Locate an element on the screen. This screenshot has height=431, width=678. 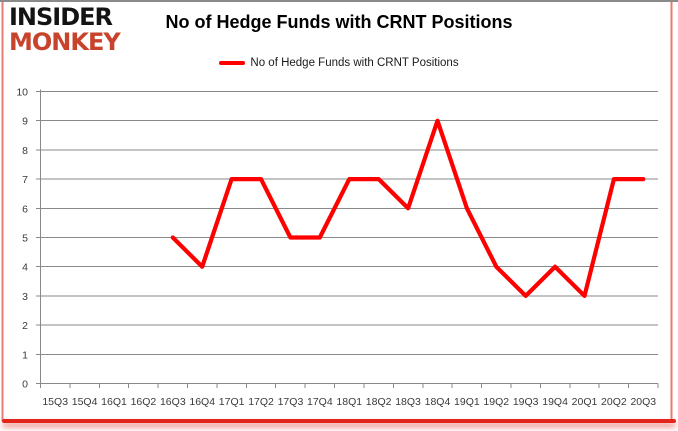
y-tick-label: 3 is located at coordinates (25, 297).